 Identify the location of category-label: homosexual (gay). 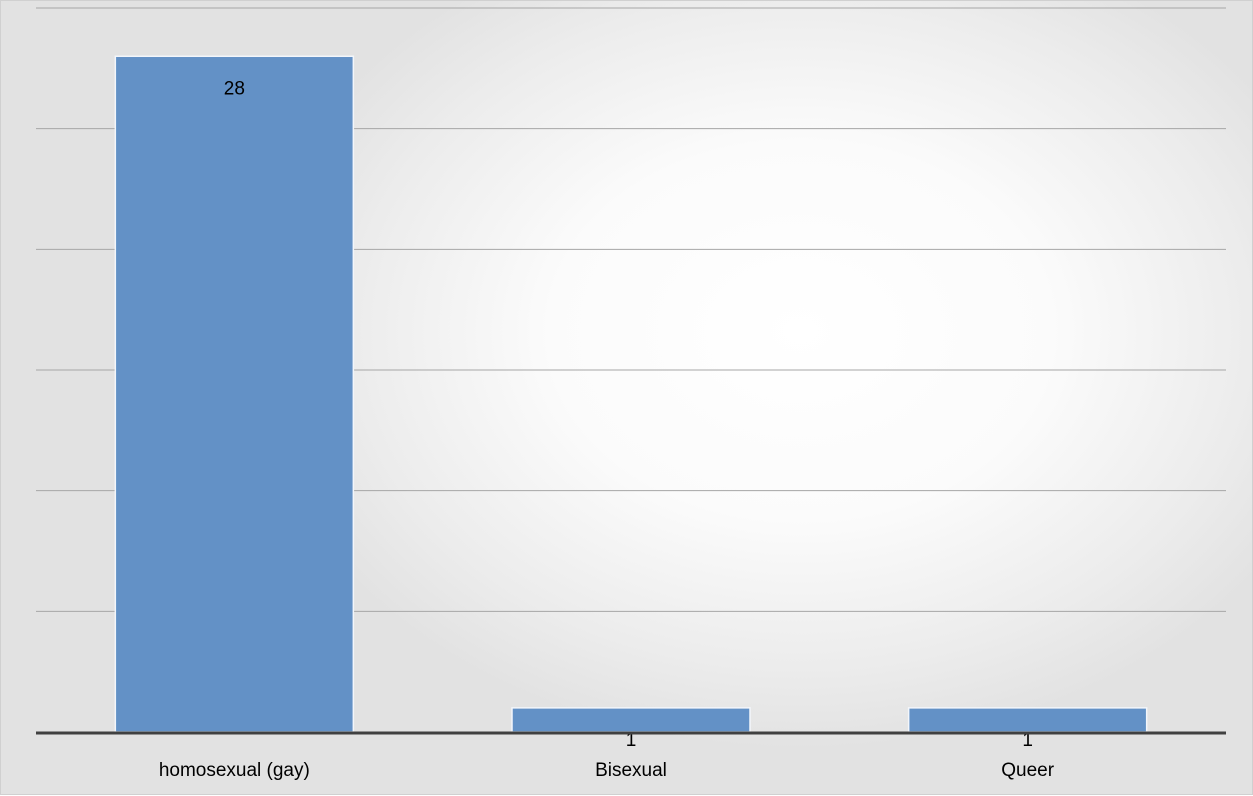
(234, 770).